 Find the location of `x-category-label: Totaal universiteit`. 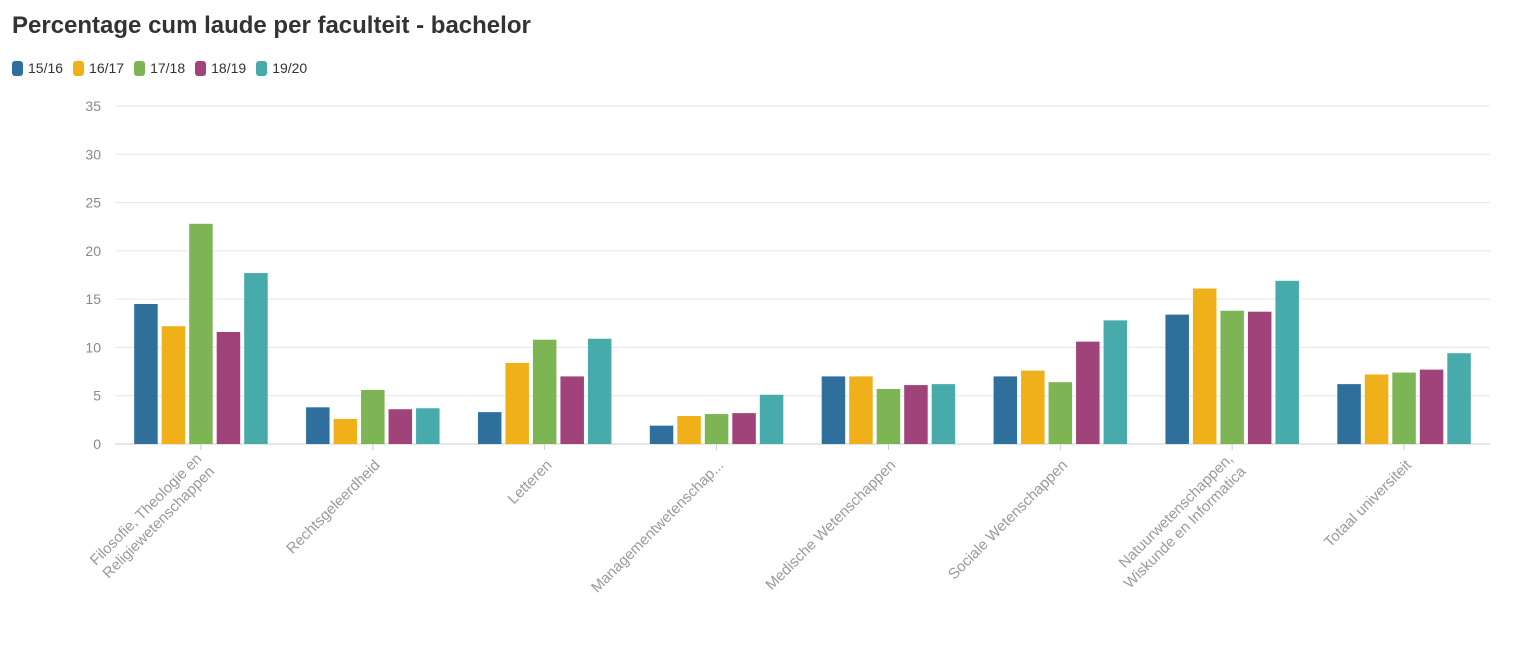

x-category-label: Totaal universiteit is located at coordinates (1368, 503).